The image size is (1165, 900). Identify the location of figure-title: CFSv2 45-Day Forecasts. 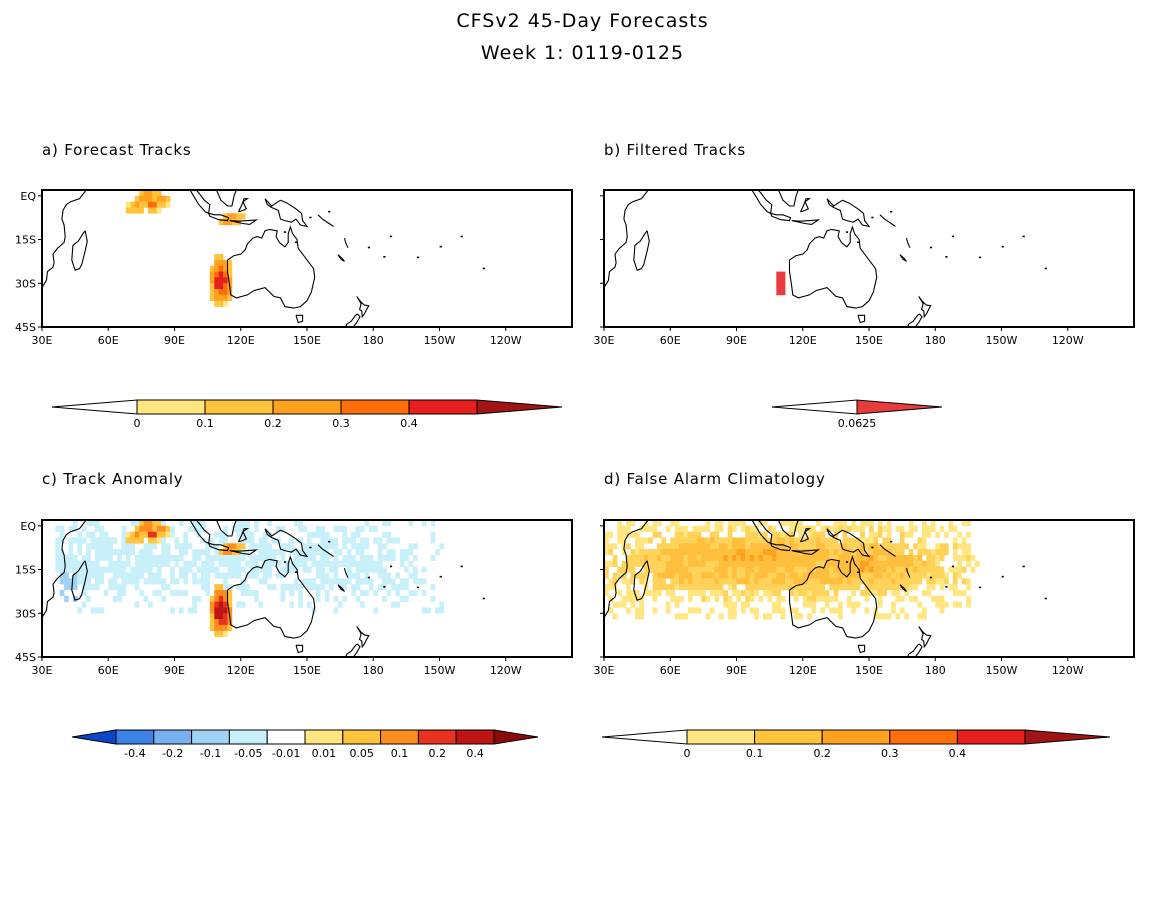
(582, 21).